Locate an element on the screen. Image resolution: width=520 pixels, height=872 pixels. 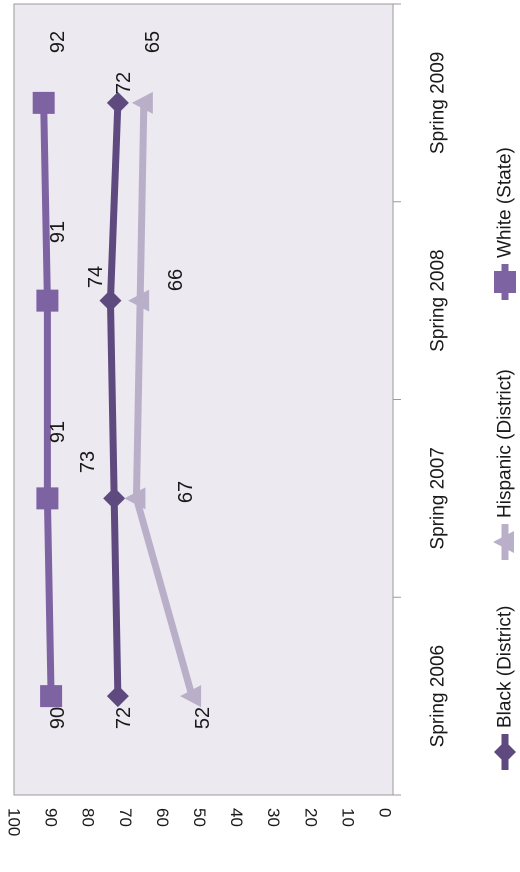
data-label: 90 is located at coordinates (58, 718).